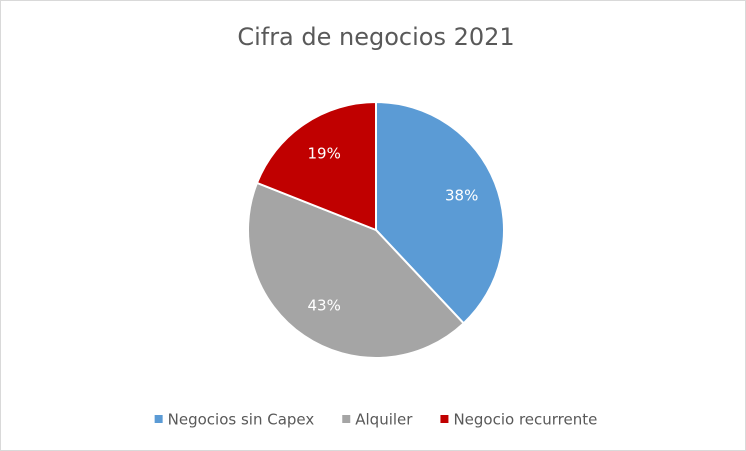 The image size is (746, 451). What do you see at coordinates (384, 420) in the screenshot?
I see `legend-label: Alquiler` at bounding box center [384, 420].